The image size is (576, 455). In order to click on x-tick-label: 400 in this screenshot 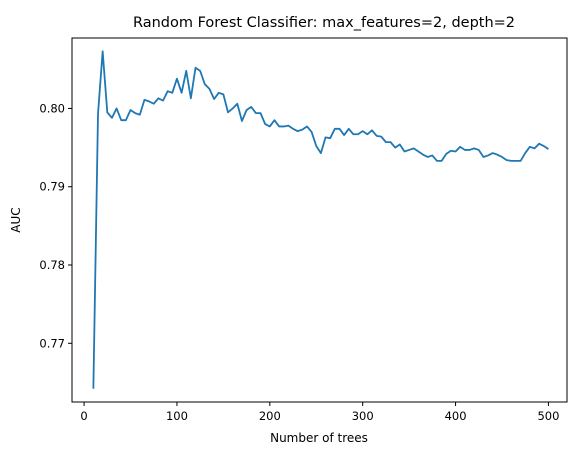, I will do `click(456, 416)`.